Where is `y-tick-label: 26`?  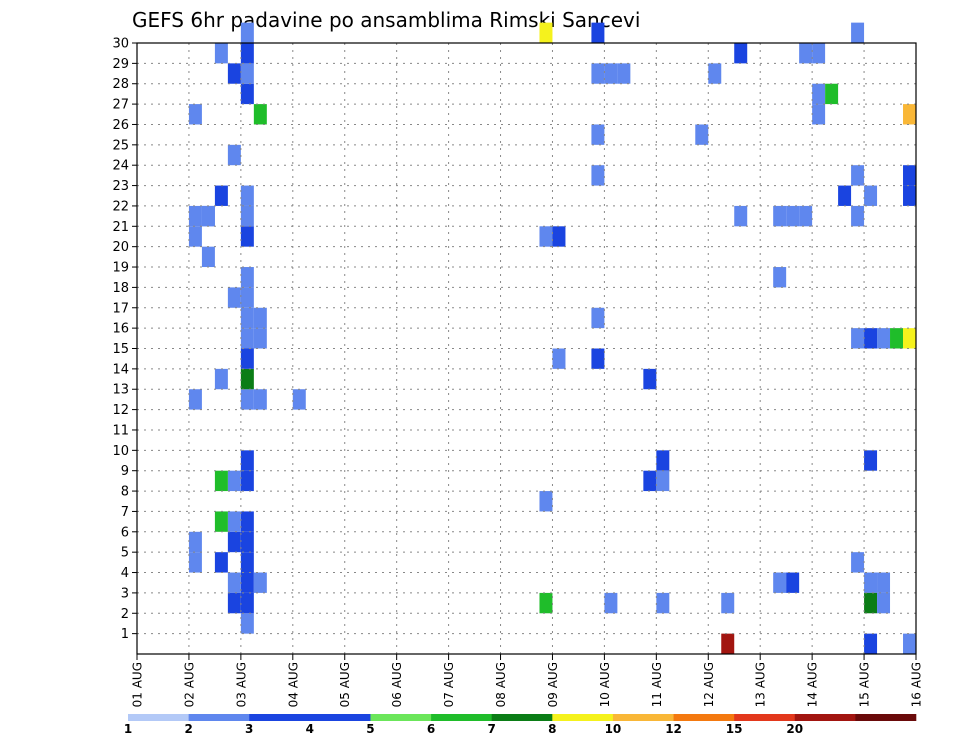
y-tick-label: 26 is located at coordinates (120, 125).